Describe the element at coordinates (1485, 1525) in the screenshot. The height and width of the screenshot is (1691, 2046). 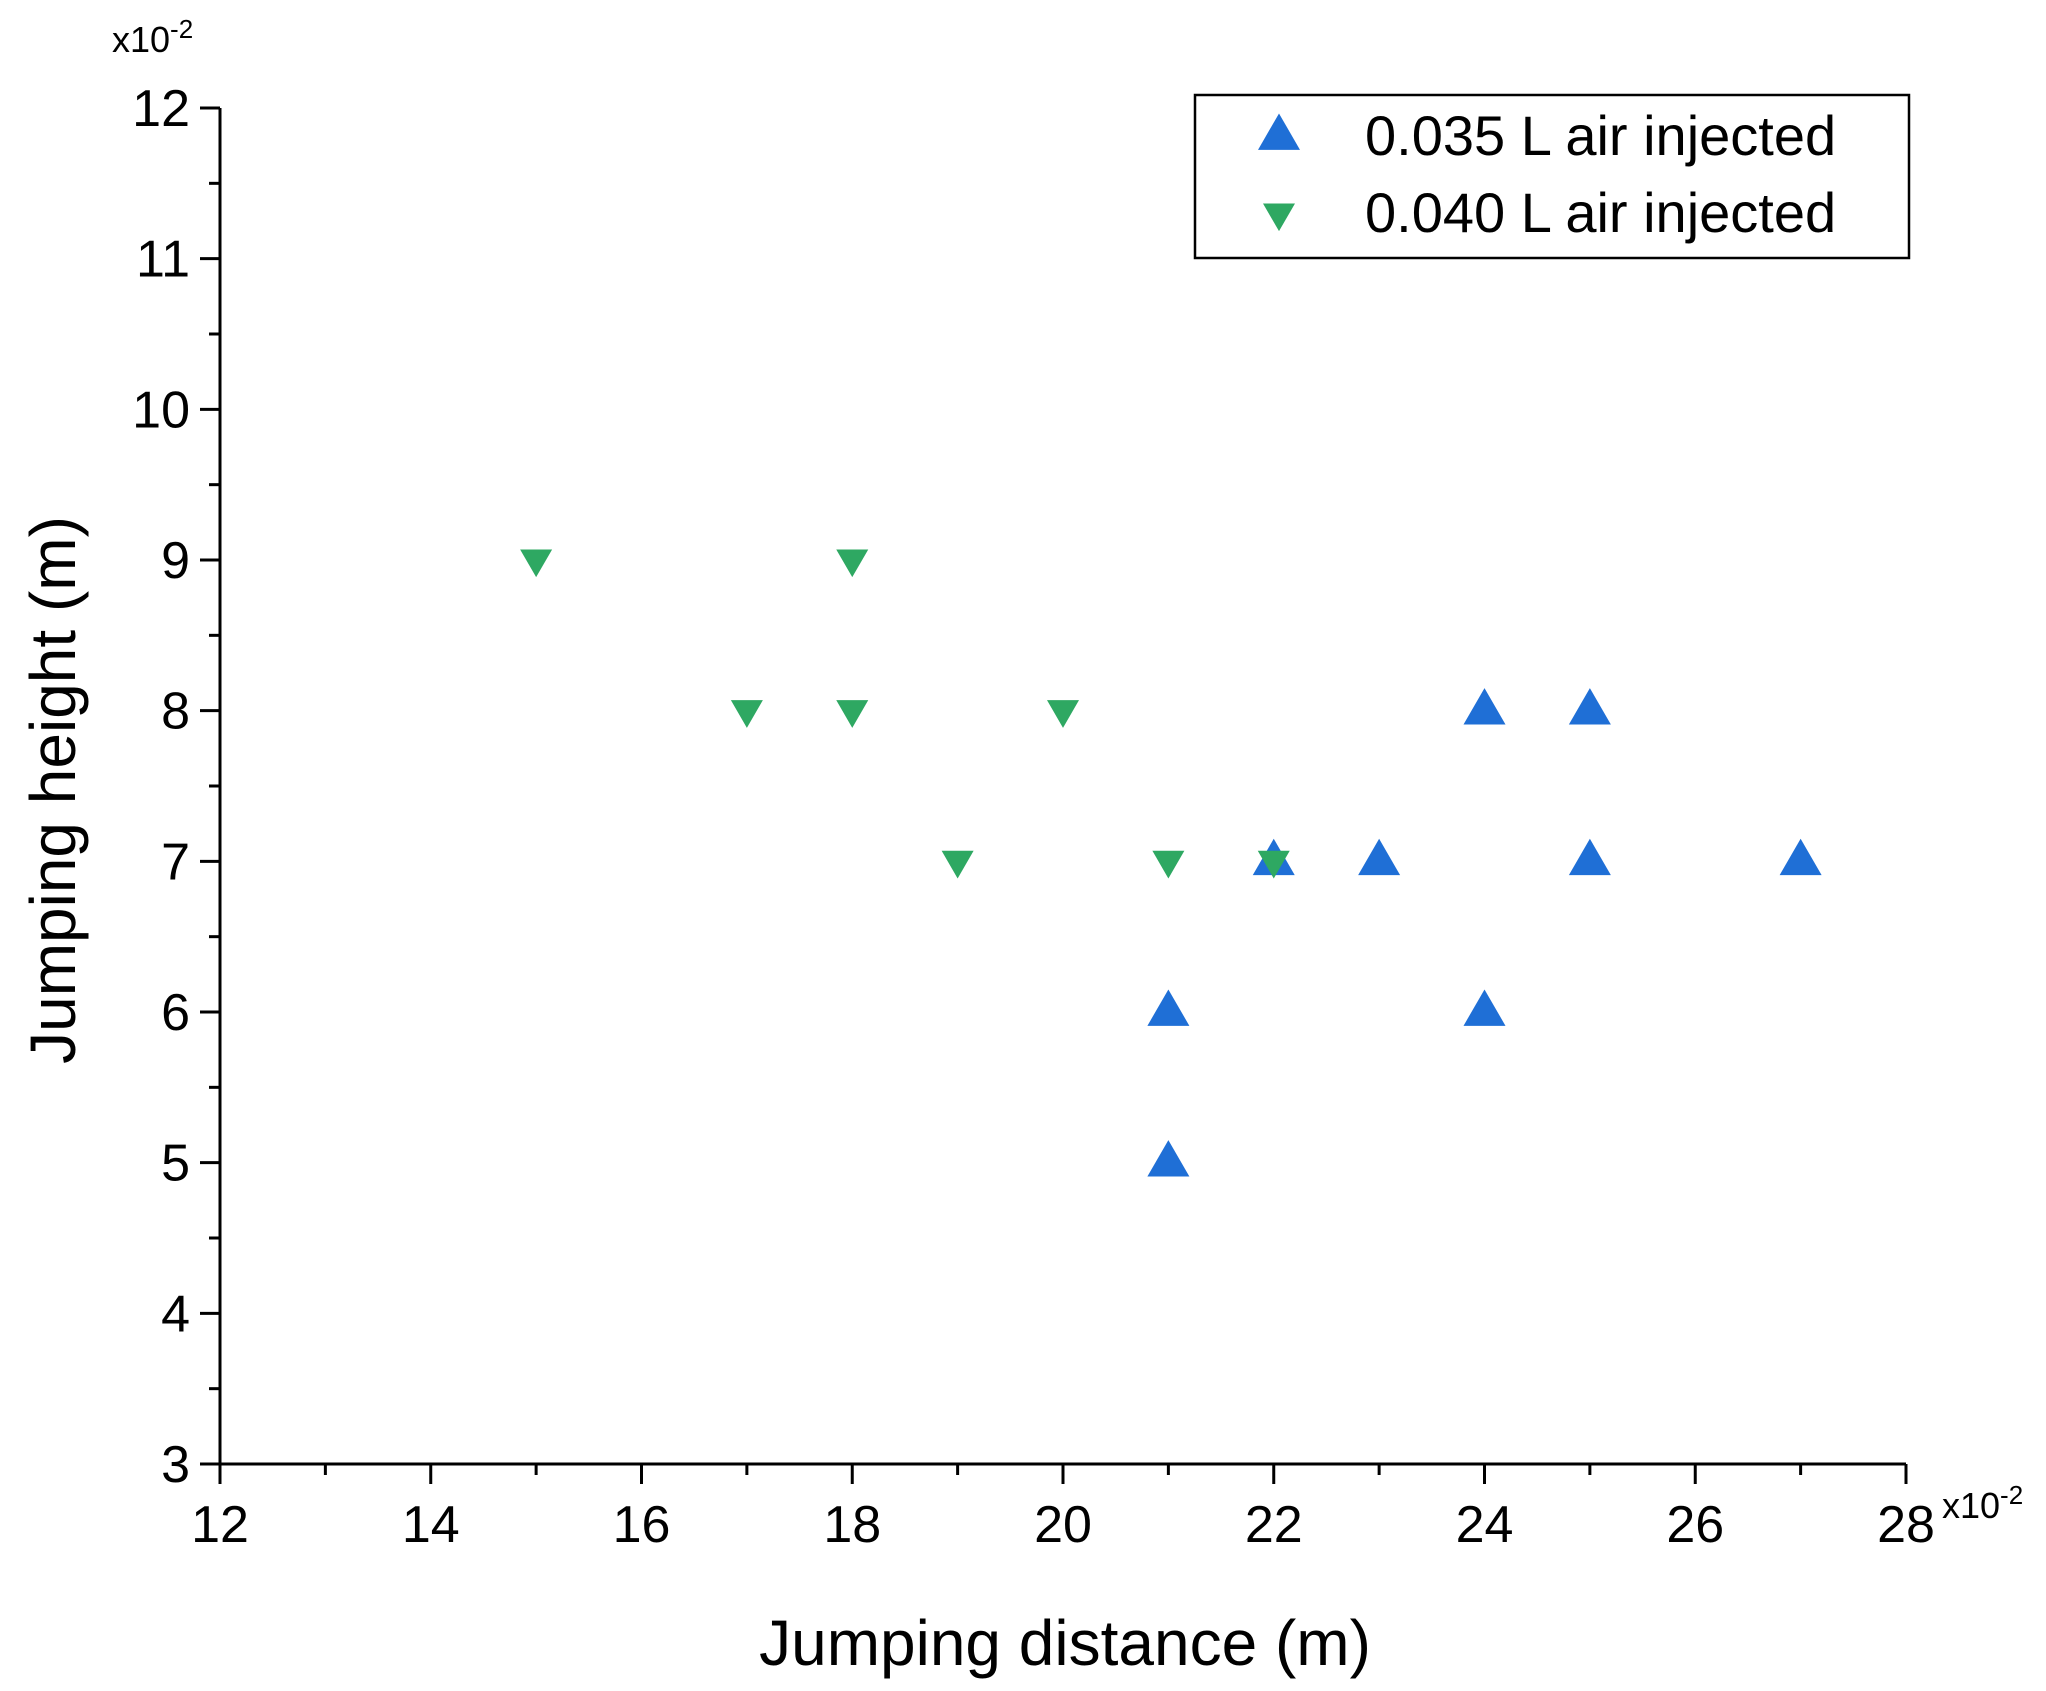
I see `x-tick-label: 24` at that location.